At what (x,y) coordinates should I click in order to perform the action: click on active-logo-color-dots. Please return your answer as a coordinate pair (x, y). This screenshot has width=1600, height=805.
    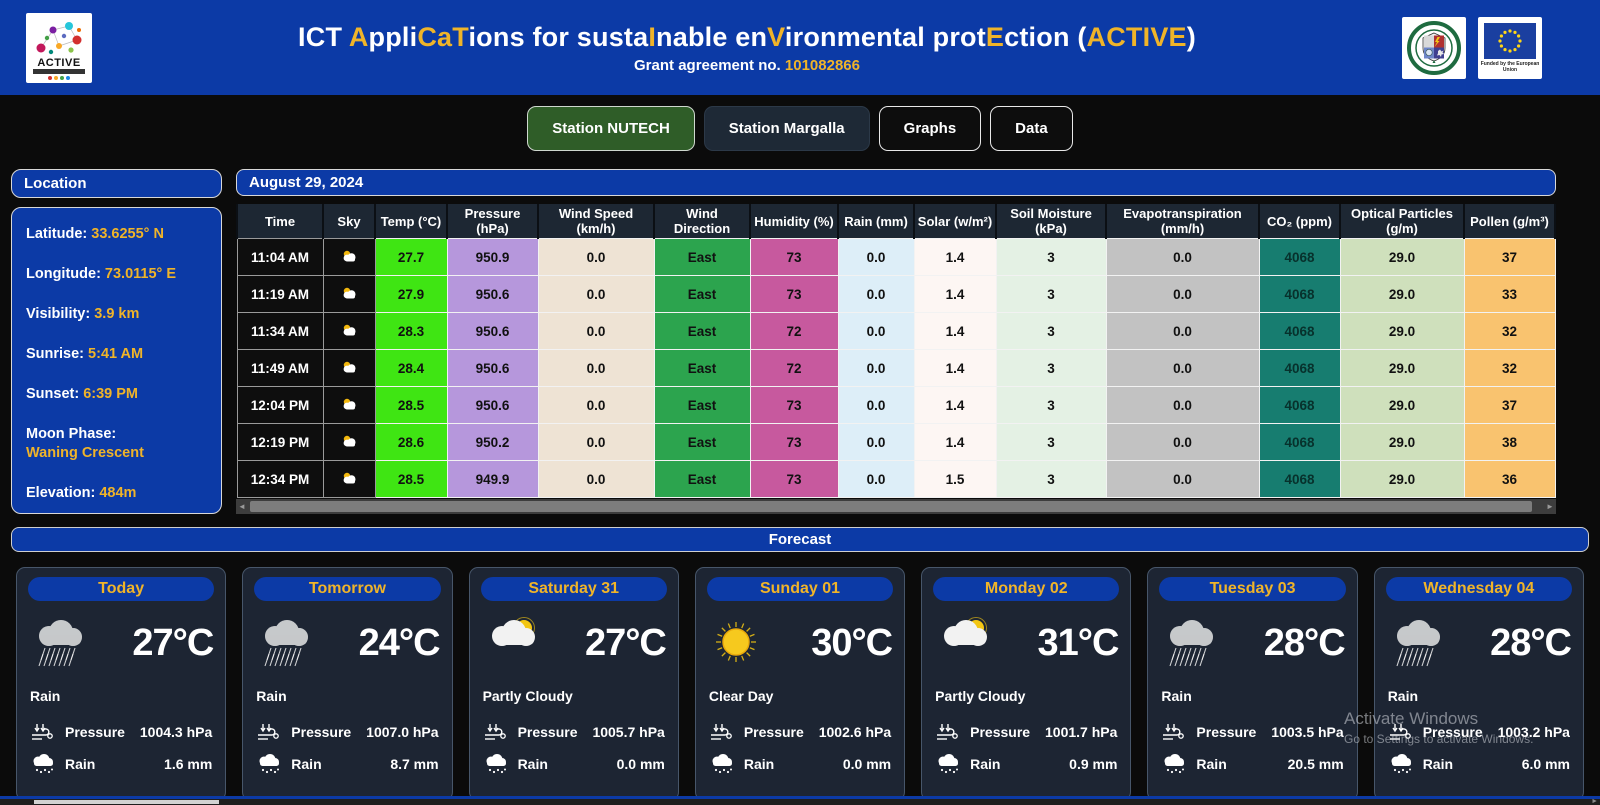
    Looking at the image, I should click on (59, 77).